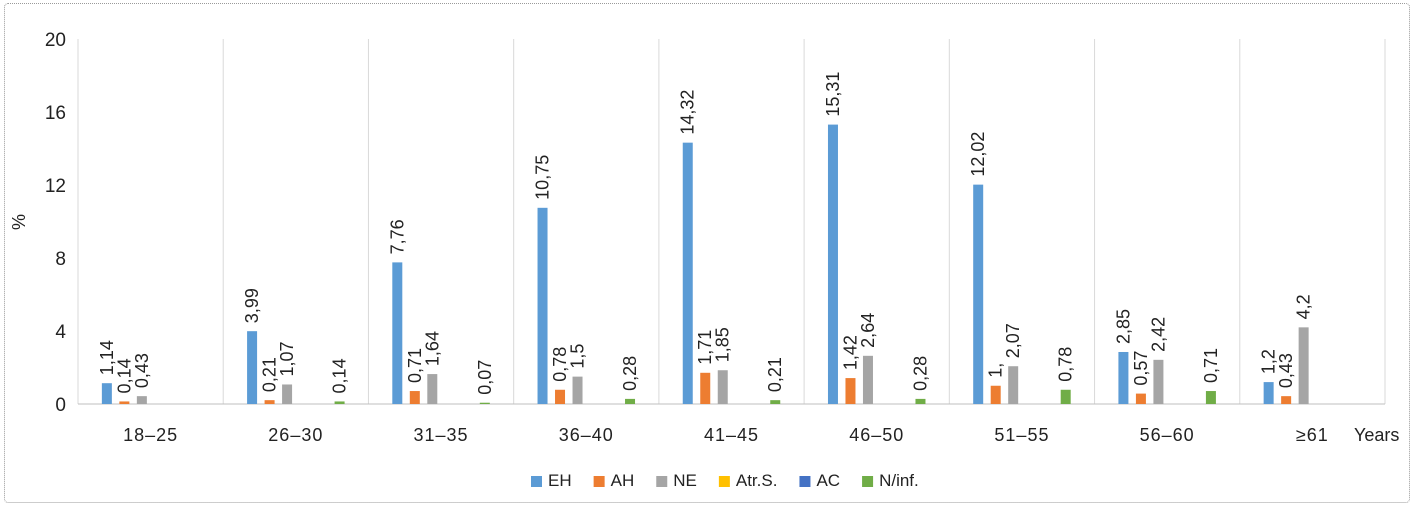 This screenshot has width=1415, height=507. Describe the element at coordinates (19, 222) in the screenshot. I see `y-axis-label: %` at that location.